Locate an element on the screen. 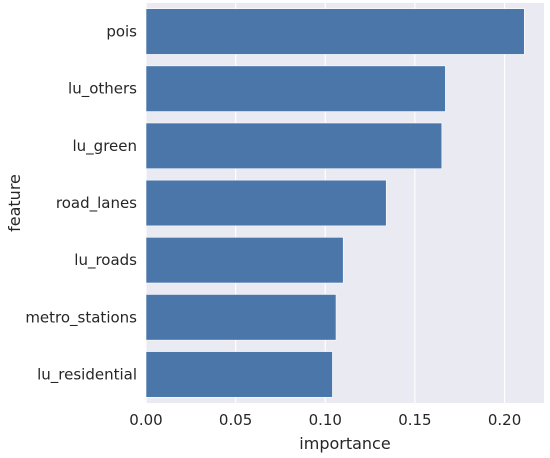 This screenshot has width=550, height=458. x-tick-labels: 0.00 0.05 0.10 0.15 0.20 is located at coordinates (325, 420).